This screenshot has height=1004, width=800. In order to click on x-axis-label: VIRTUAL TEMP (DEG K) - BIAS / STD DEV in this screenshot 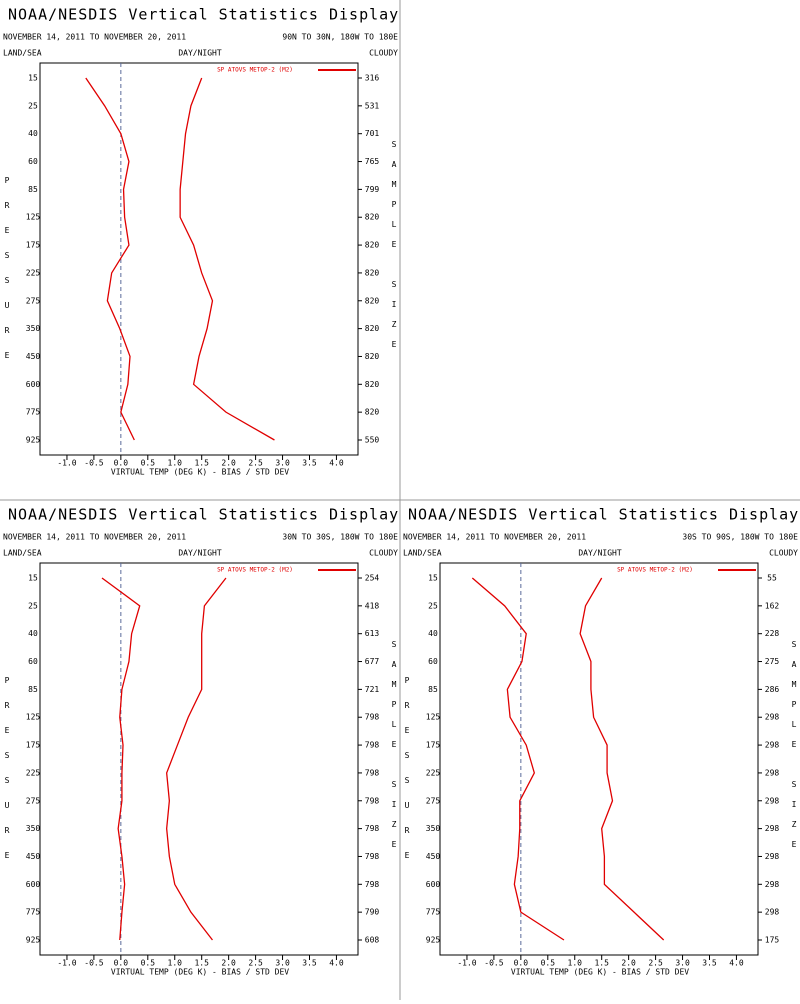, I will do `click(600, 972)`.